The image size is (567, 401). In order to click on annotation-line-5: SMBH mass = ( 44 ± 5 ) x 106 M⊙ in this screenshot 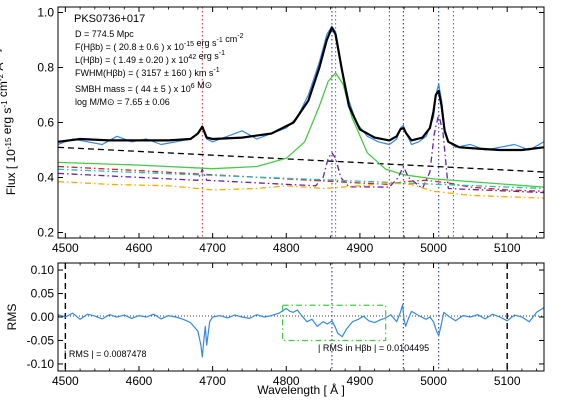, I will do `click(143, 87)`.